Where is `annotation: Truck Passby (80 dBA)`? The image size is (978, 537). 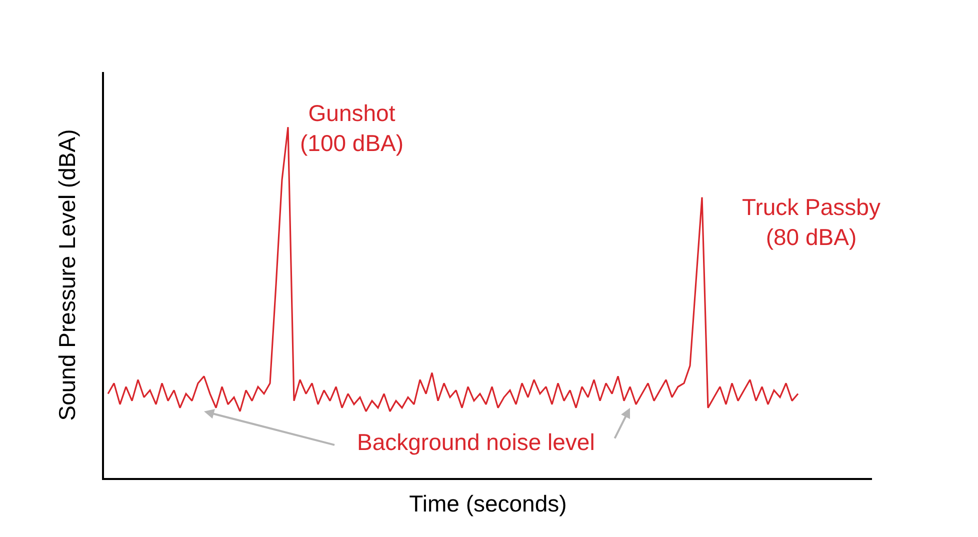
annotation: Truck Passby (80 dBA) is located at coordinates (811, 222).